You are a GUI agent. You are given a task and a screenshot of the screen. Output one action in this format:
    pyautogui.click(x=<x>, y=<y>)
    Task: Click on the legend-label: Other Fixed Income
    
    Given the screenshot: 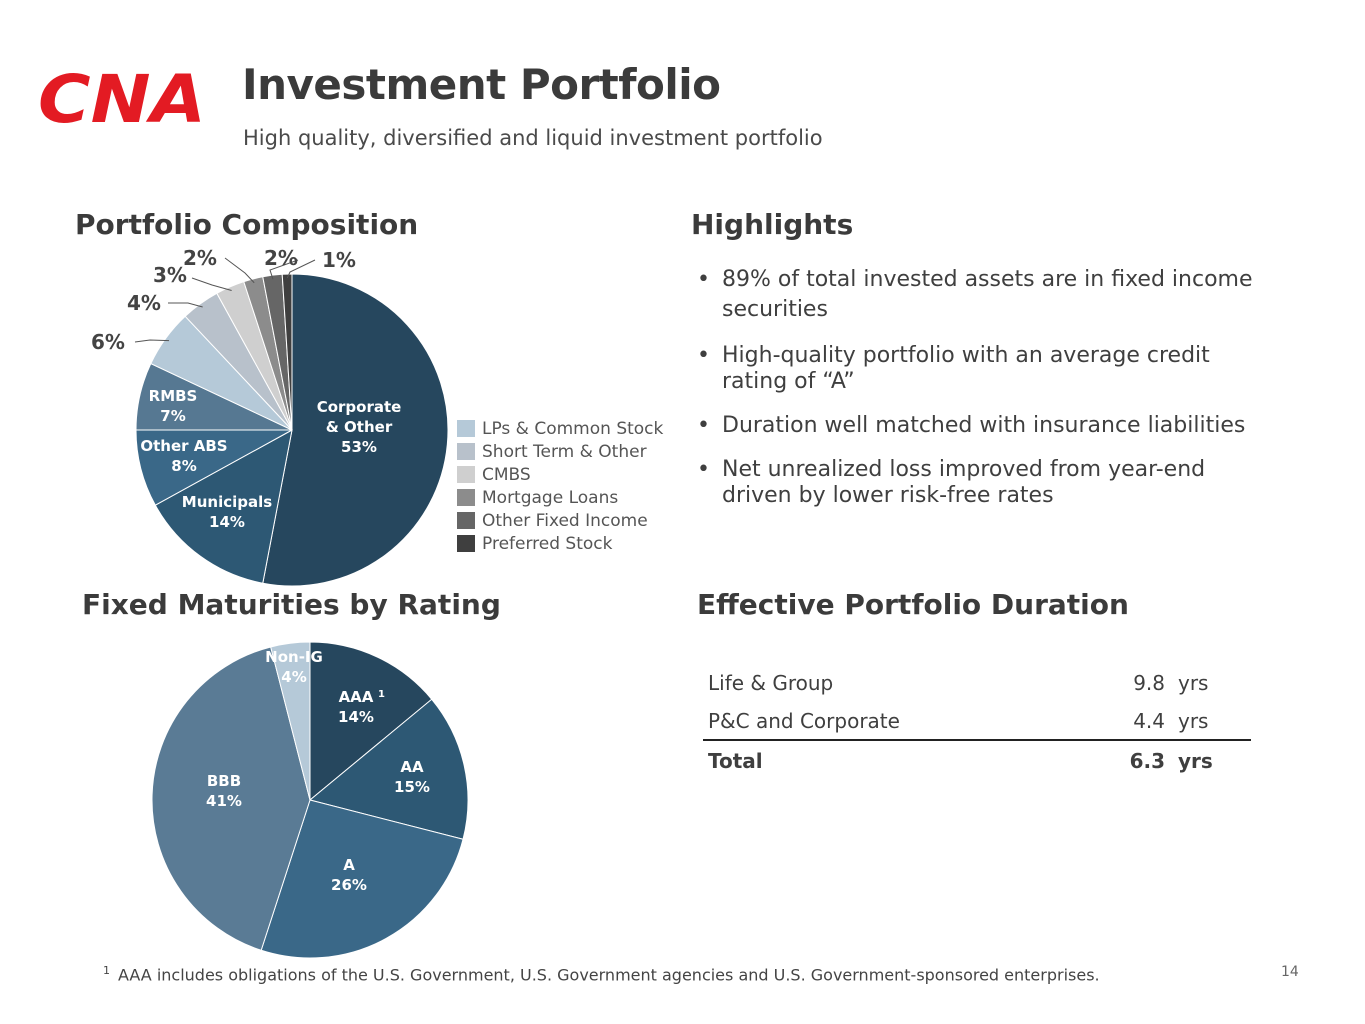 What is the action you would take?
    pyautogui.click(x=565, y=520)
    